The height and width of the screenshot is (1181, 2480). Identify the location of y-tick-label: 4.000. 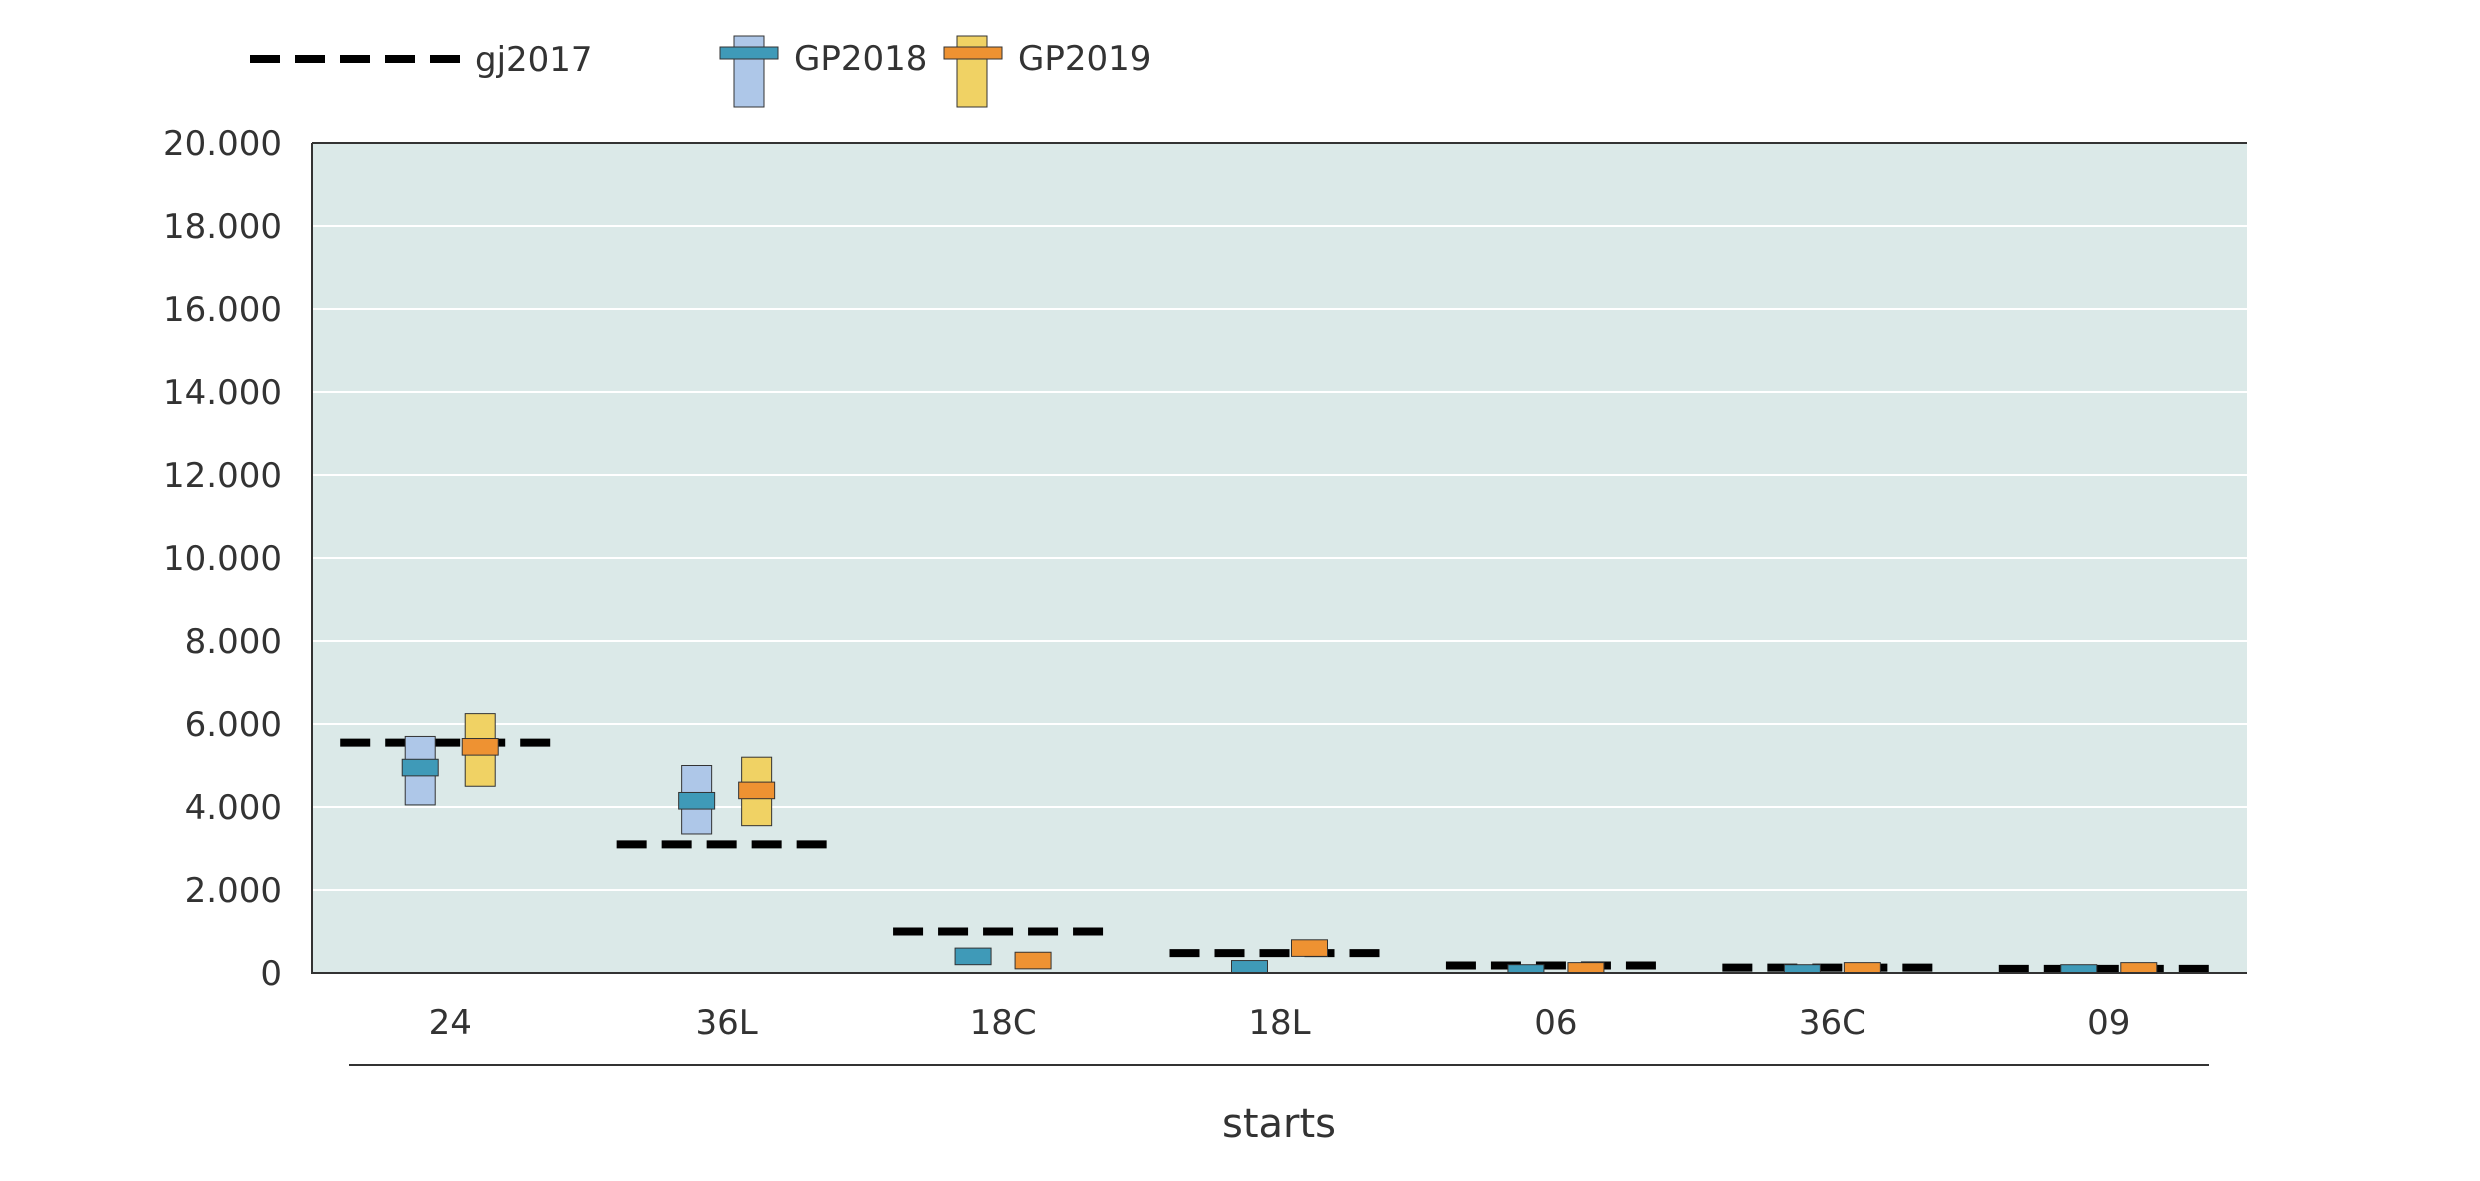
(233, 808).